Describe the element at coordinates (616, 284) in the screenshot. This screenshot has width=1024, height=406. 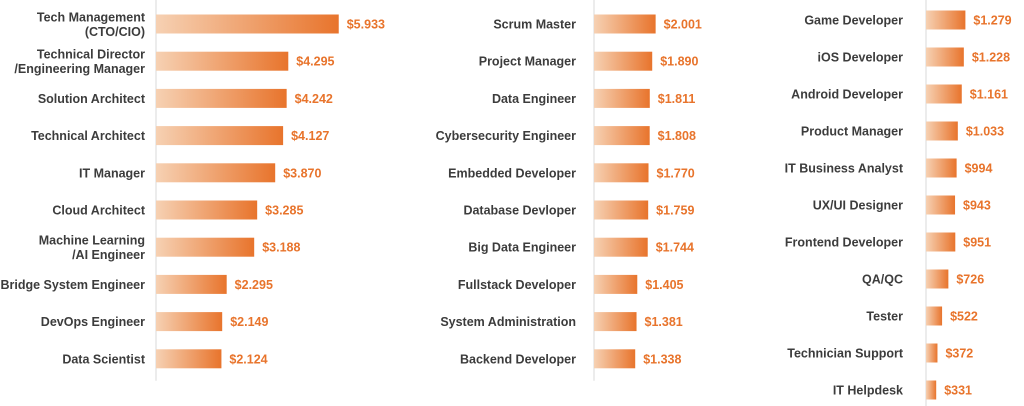
I see `bar-fullstack-developer` at that location.